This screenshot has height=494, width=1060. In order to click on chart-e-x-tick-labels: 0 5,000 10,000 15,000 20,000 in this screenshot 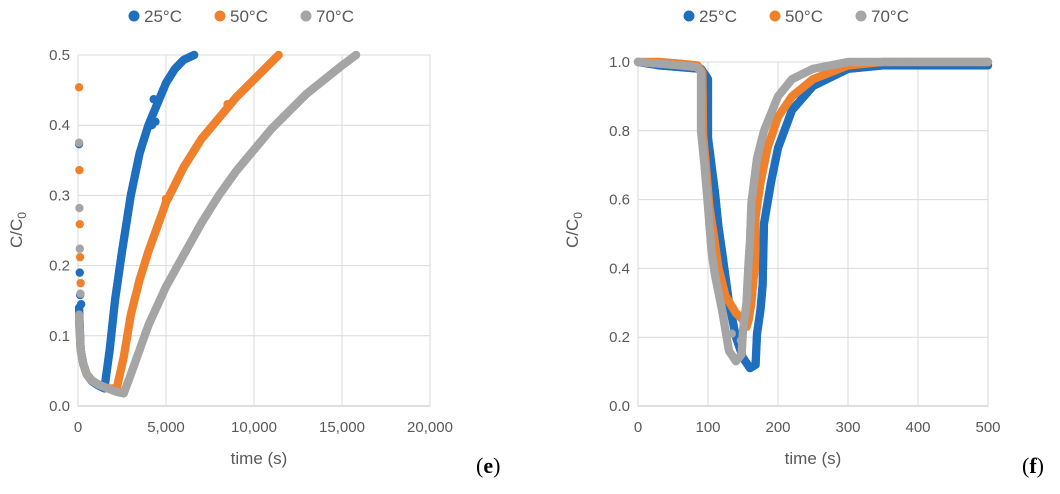, I will do `click(263, 427)`.